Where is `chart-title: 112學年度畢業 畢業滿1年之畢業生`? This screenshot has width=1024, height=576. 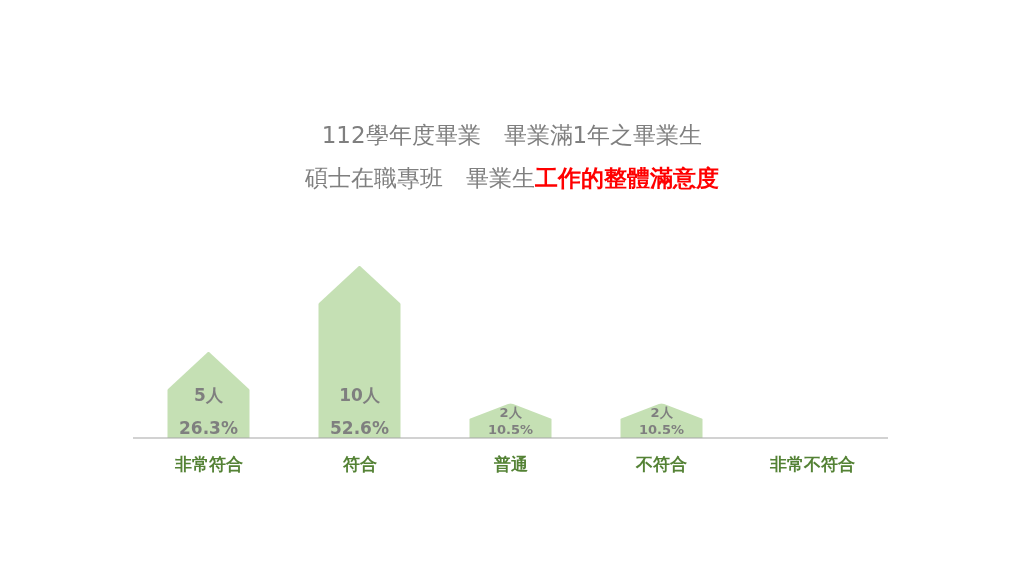 chart-title: 112學年度畢業 畢業滿1年之畢業生 is located at coordinates (512, 135).